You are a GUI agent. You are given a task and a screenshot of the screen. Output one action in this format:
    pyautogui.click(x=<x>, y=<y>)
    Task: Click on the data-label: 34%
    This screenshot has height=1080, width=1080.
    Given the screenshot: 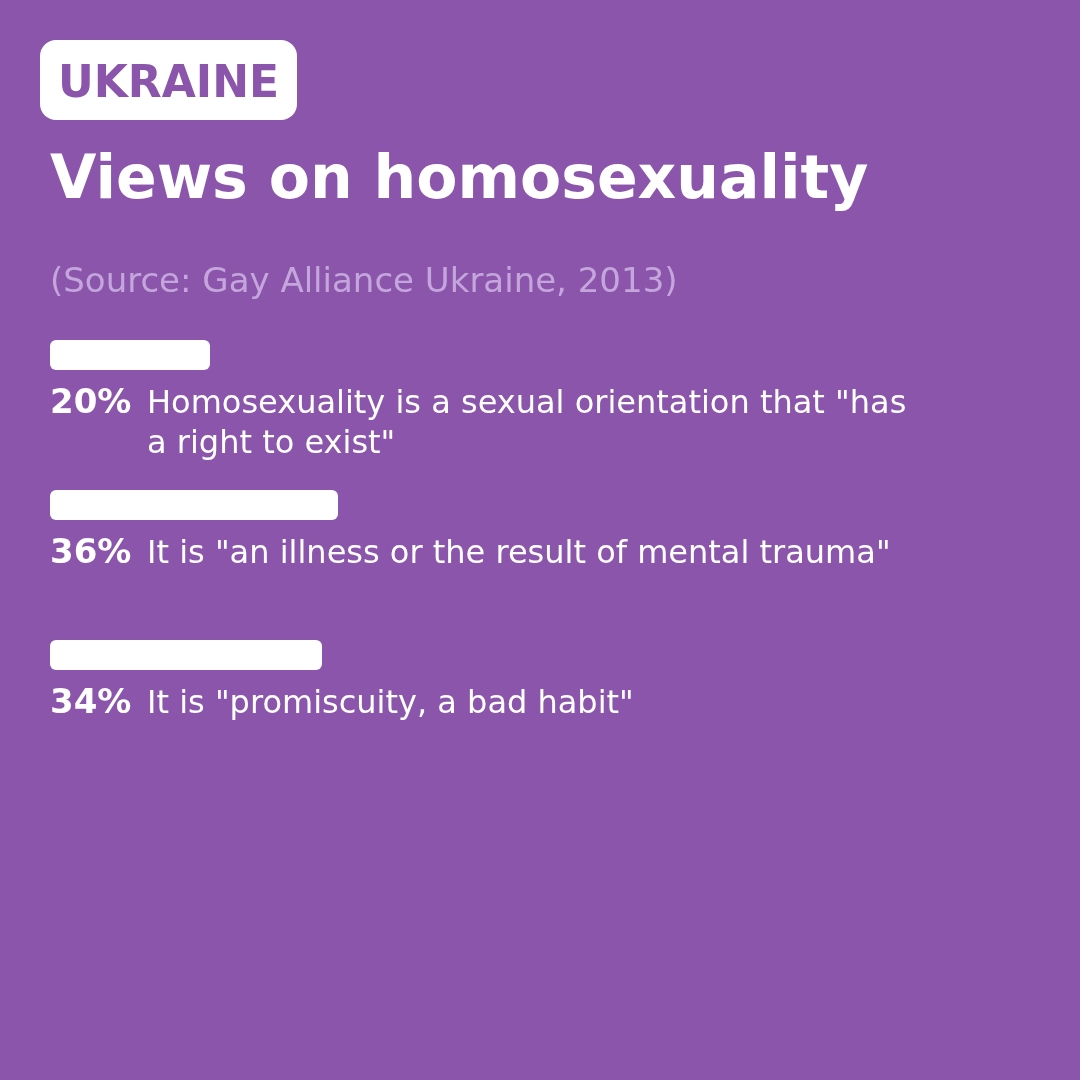 What is the action you would take?
    pyautogui.click(x=91, y=701)
    